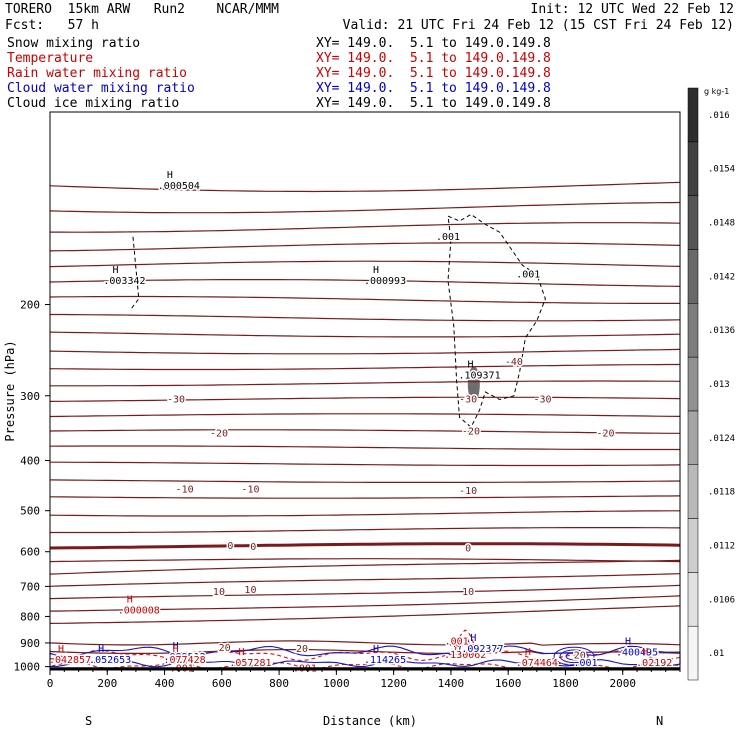 The height and width of the screenshot is (740, 740). Describe the element at coordinates (52, 25) in the screenshot. I see `forecast-hour: Fcst: 57 h` at that location.